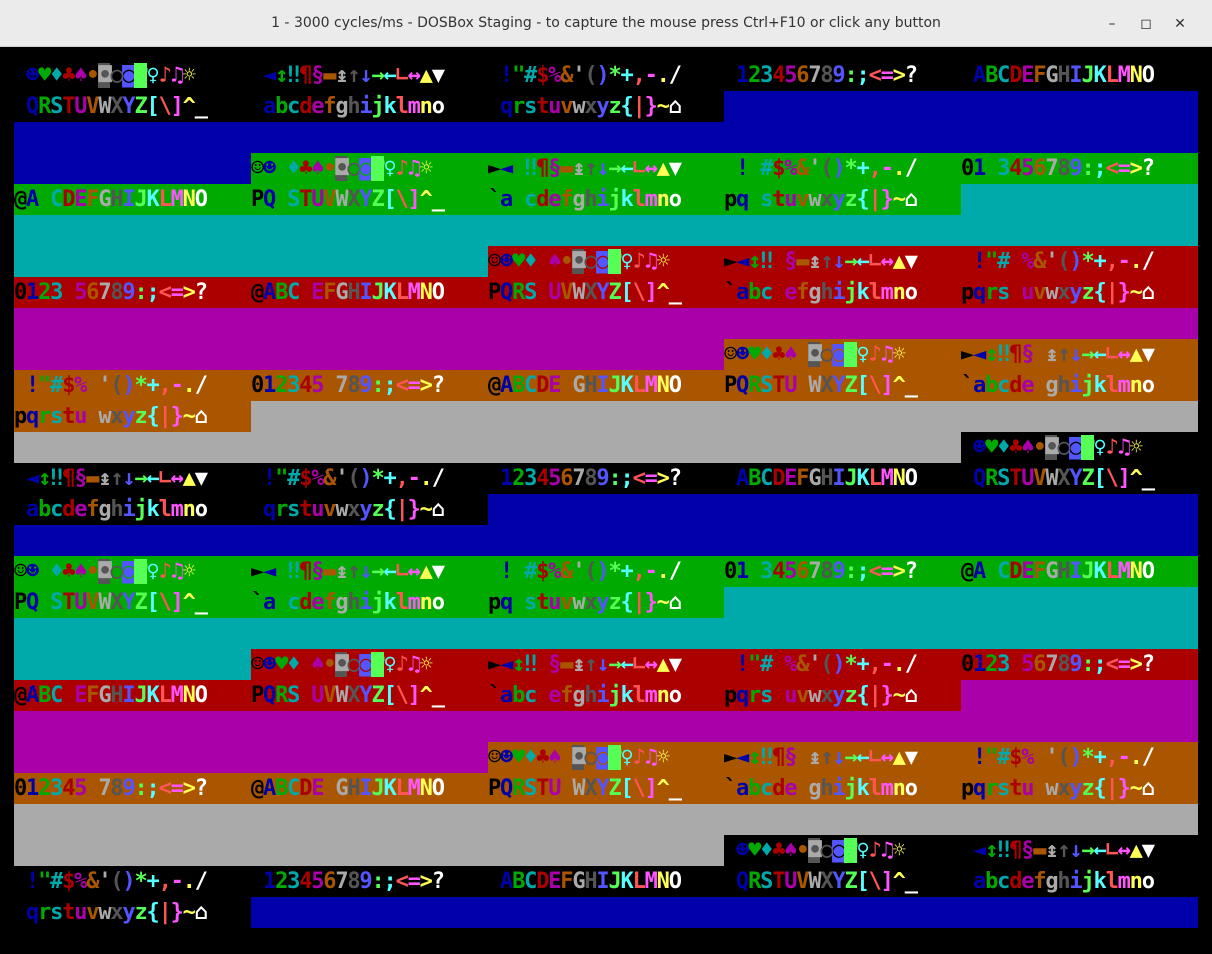  Describe the element at coordinates (1124, 75) in the screenshot. I see `screen-glyph: M` at that location.